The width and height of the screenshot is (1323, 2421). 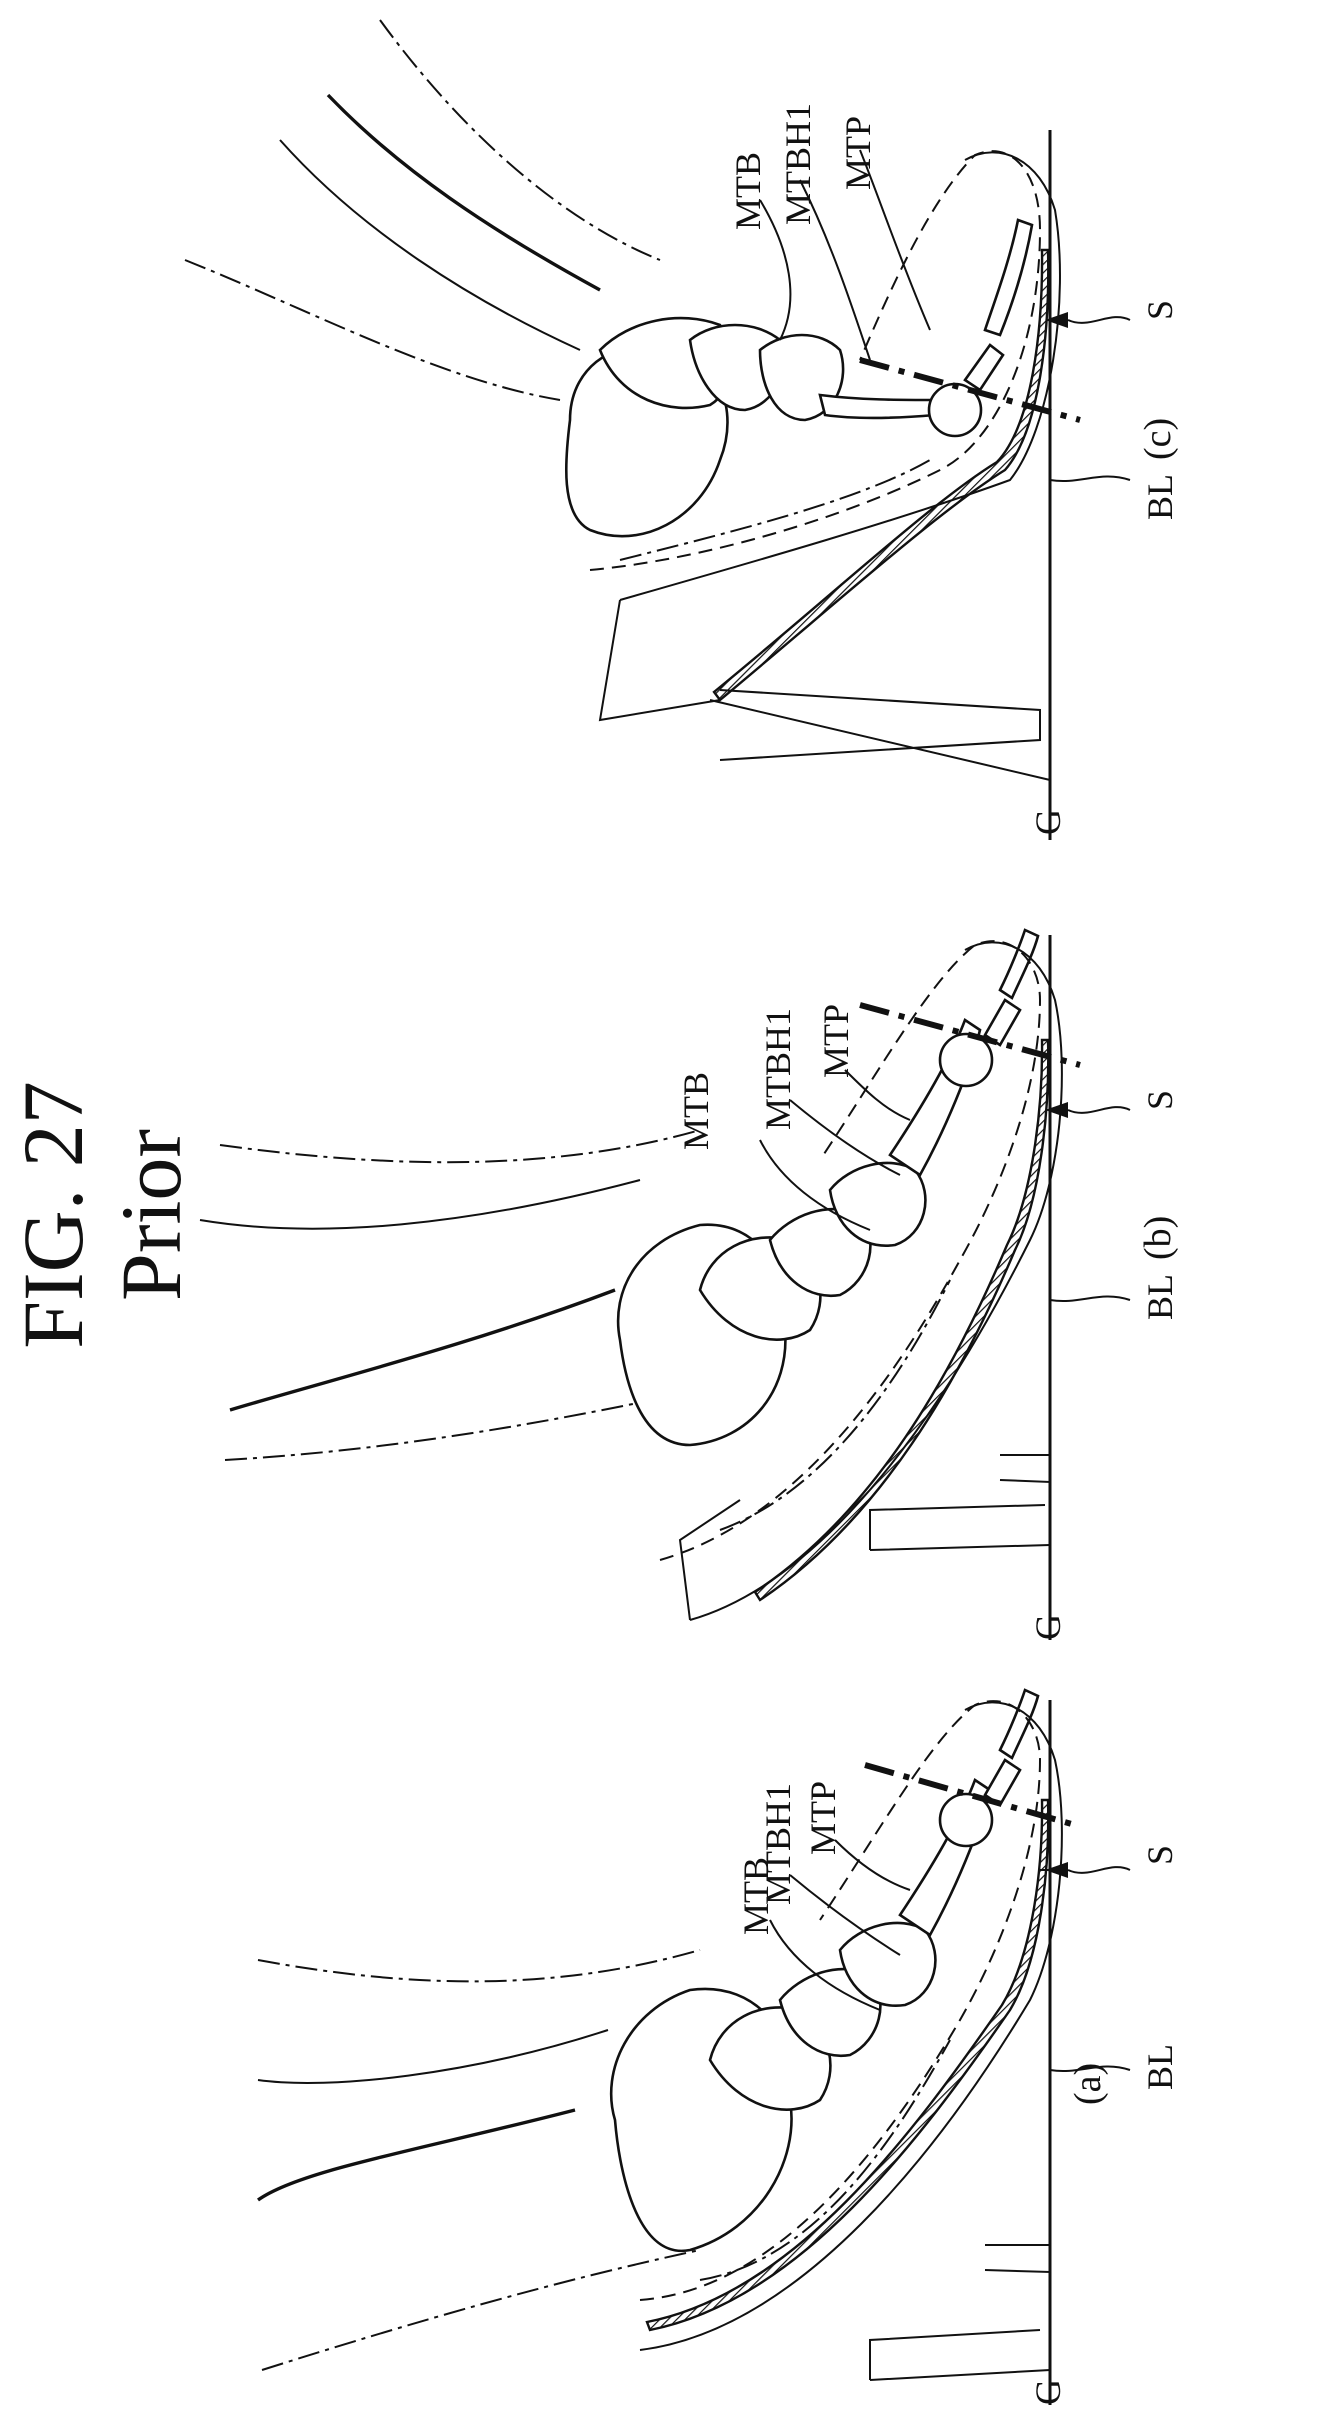 I want to click on figure-title-group: FIG. 27 Prior, so click(x=102, y=1215).